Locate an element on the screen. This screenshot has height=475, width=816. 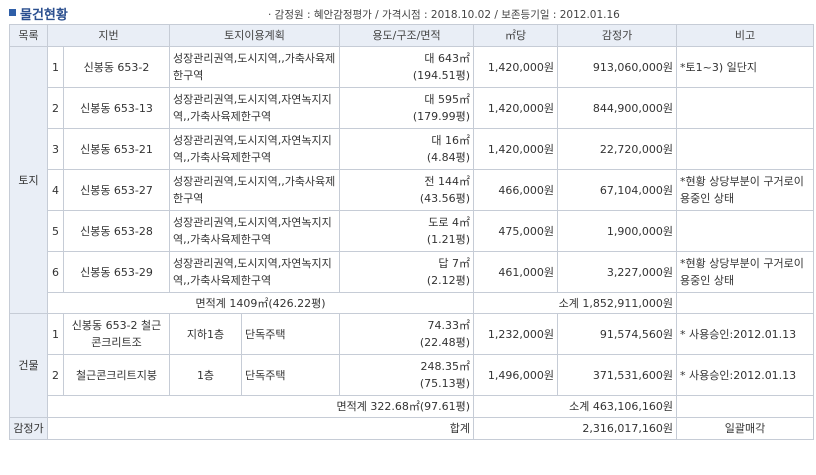
area-pyeong: (2.12평) is located at coordinates (448, 280).